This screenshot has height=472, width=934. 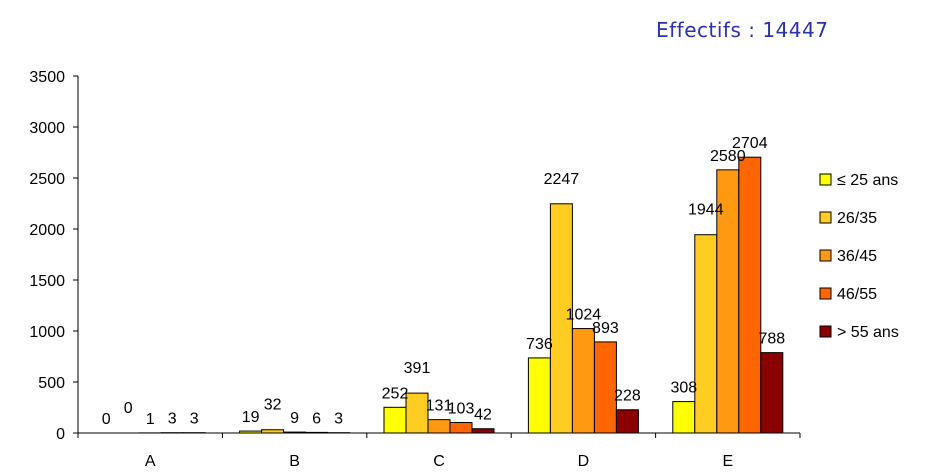 What do you see at coordinates (868, 332) in the screenshot?
I see `legend-label: > 55 ans` at bounding box center [868, 332].